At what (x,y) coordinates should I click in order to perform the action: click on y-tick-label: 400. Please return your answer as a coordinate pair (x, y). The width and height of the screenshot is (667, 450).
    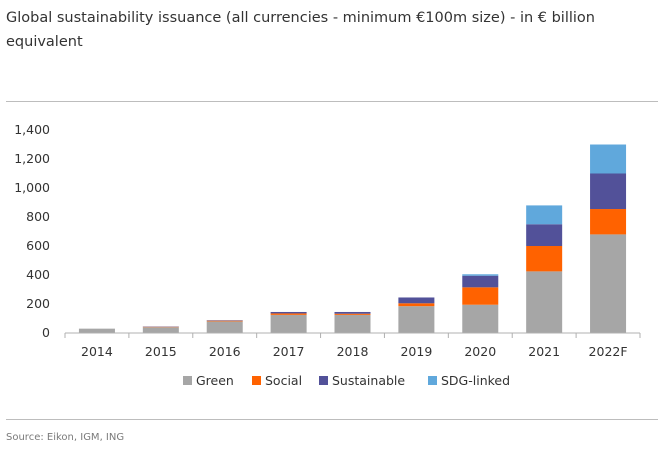
    Looking at the image, I should click on (38, 274).